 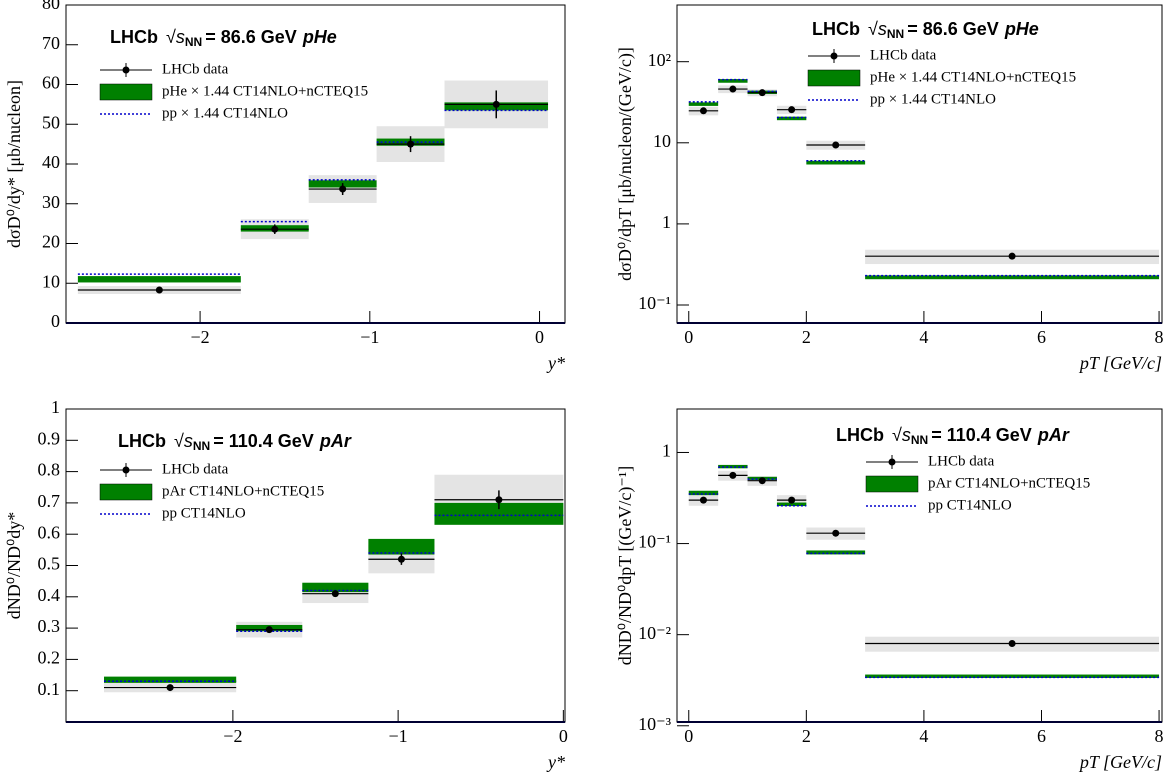 I want to click on y-tick-label: 0.5, so click(x=49, y=564).